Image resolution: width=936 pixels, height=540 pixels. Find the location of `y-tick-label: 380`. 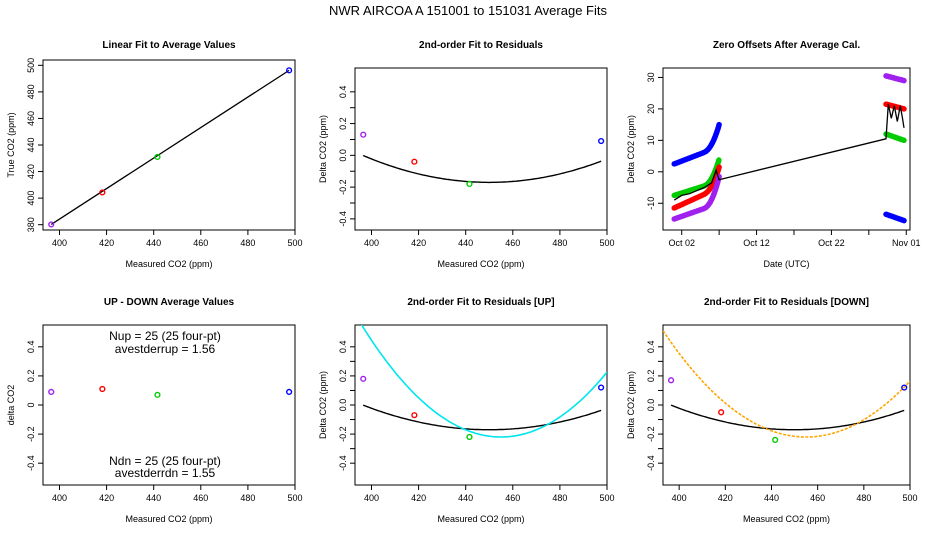

y-tick-label: 380 is located at coordinates (31, 224).